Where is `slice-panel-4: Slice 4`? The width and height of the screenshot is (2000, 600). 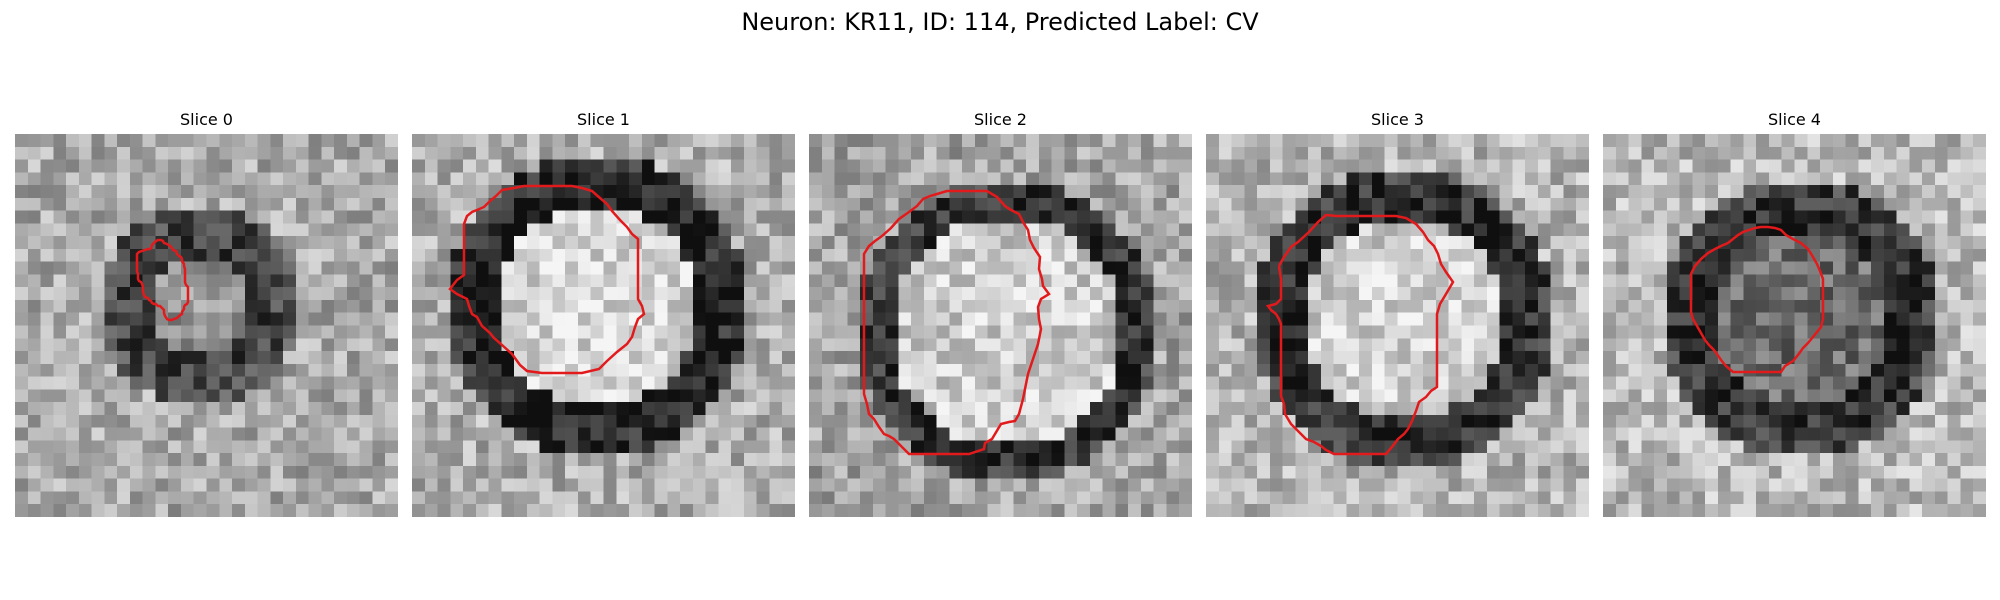 slice-panel-4: Slice 4 is located at coordinates (1794, 313).